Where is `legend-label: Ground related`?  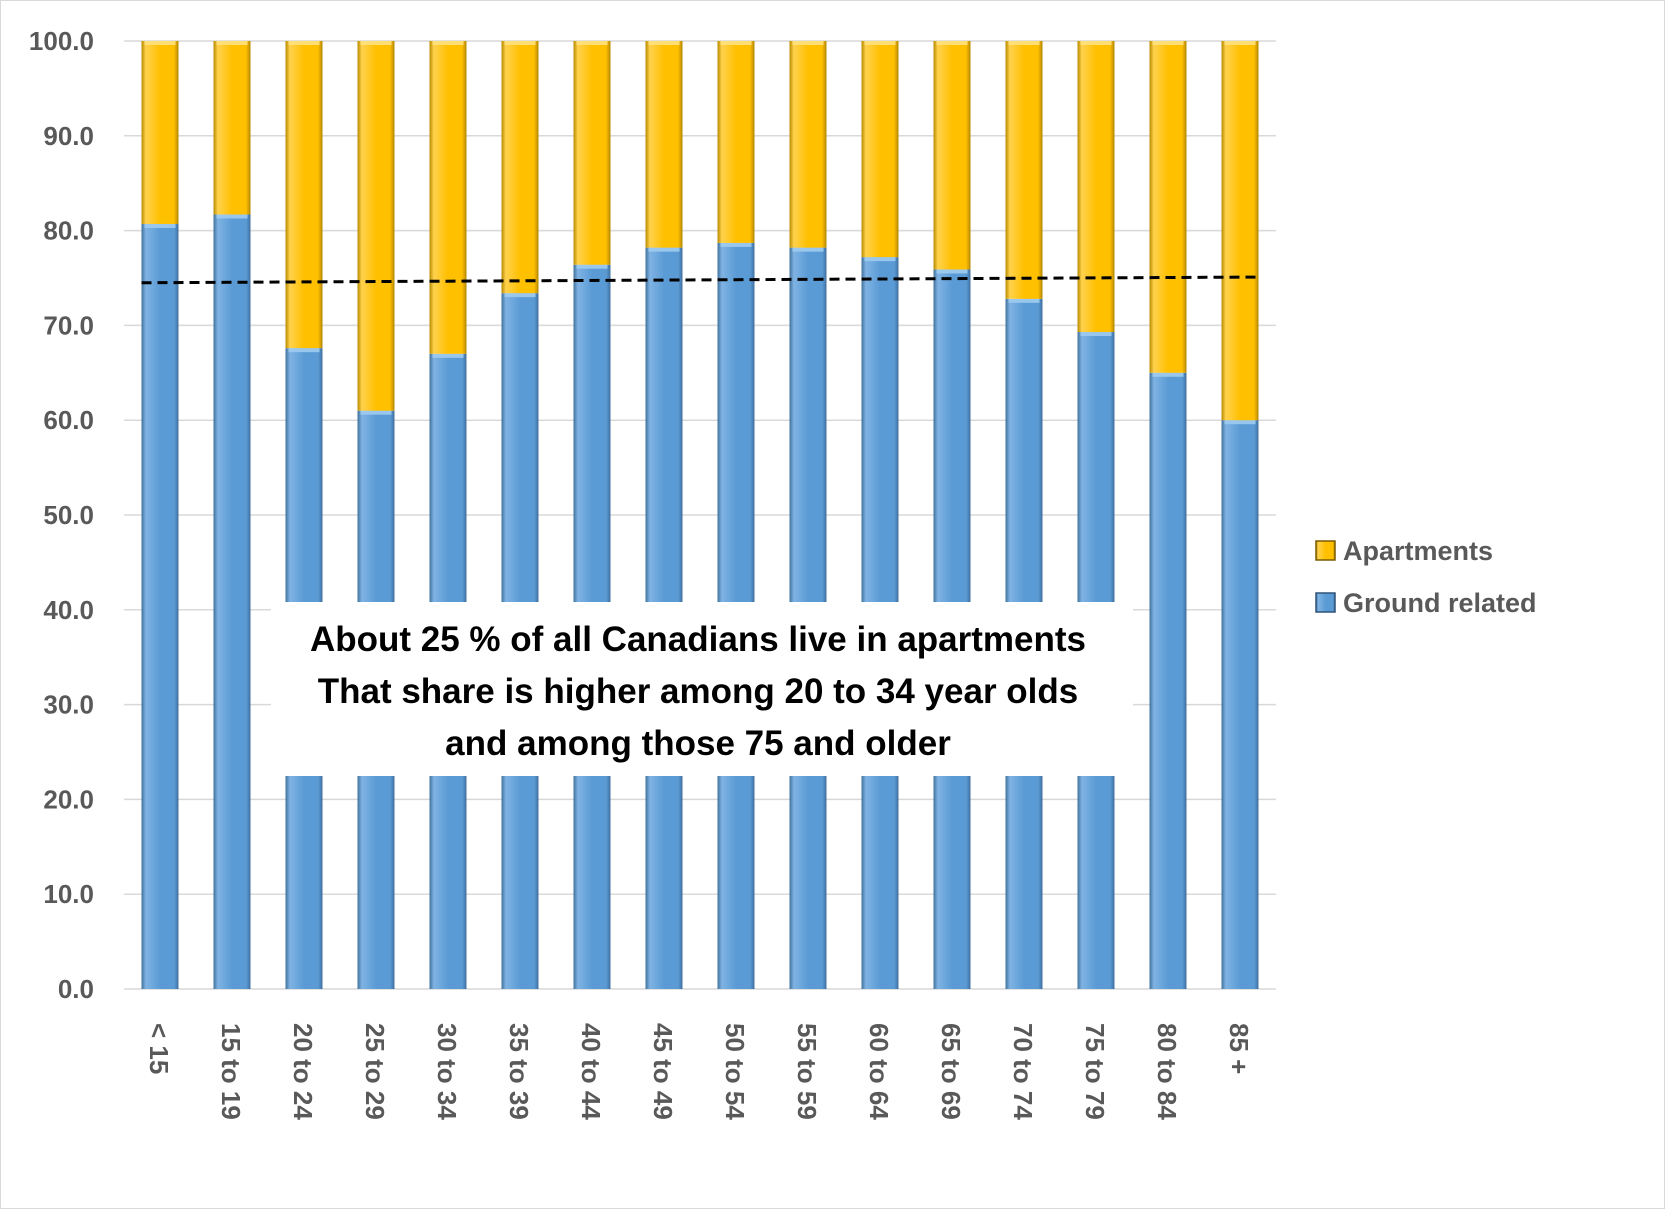
legend-label: Ground related is located at coordinates (1440, 603).